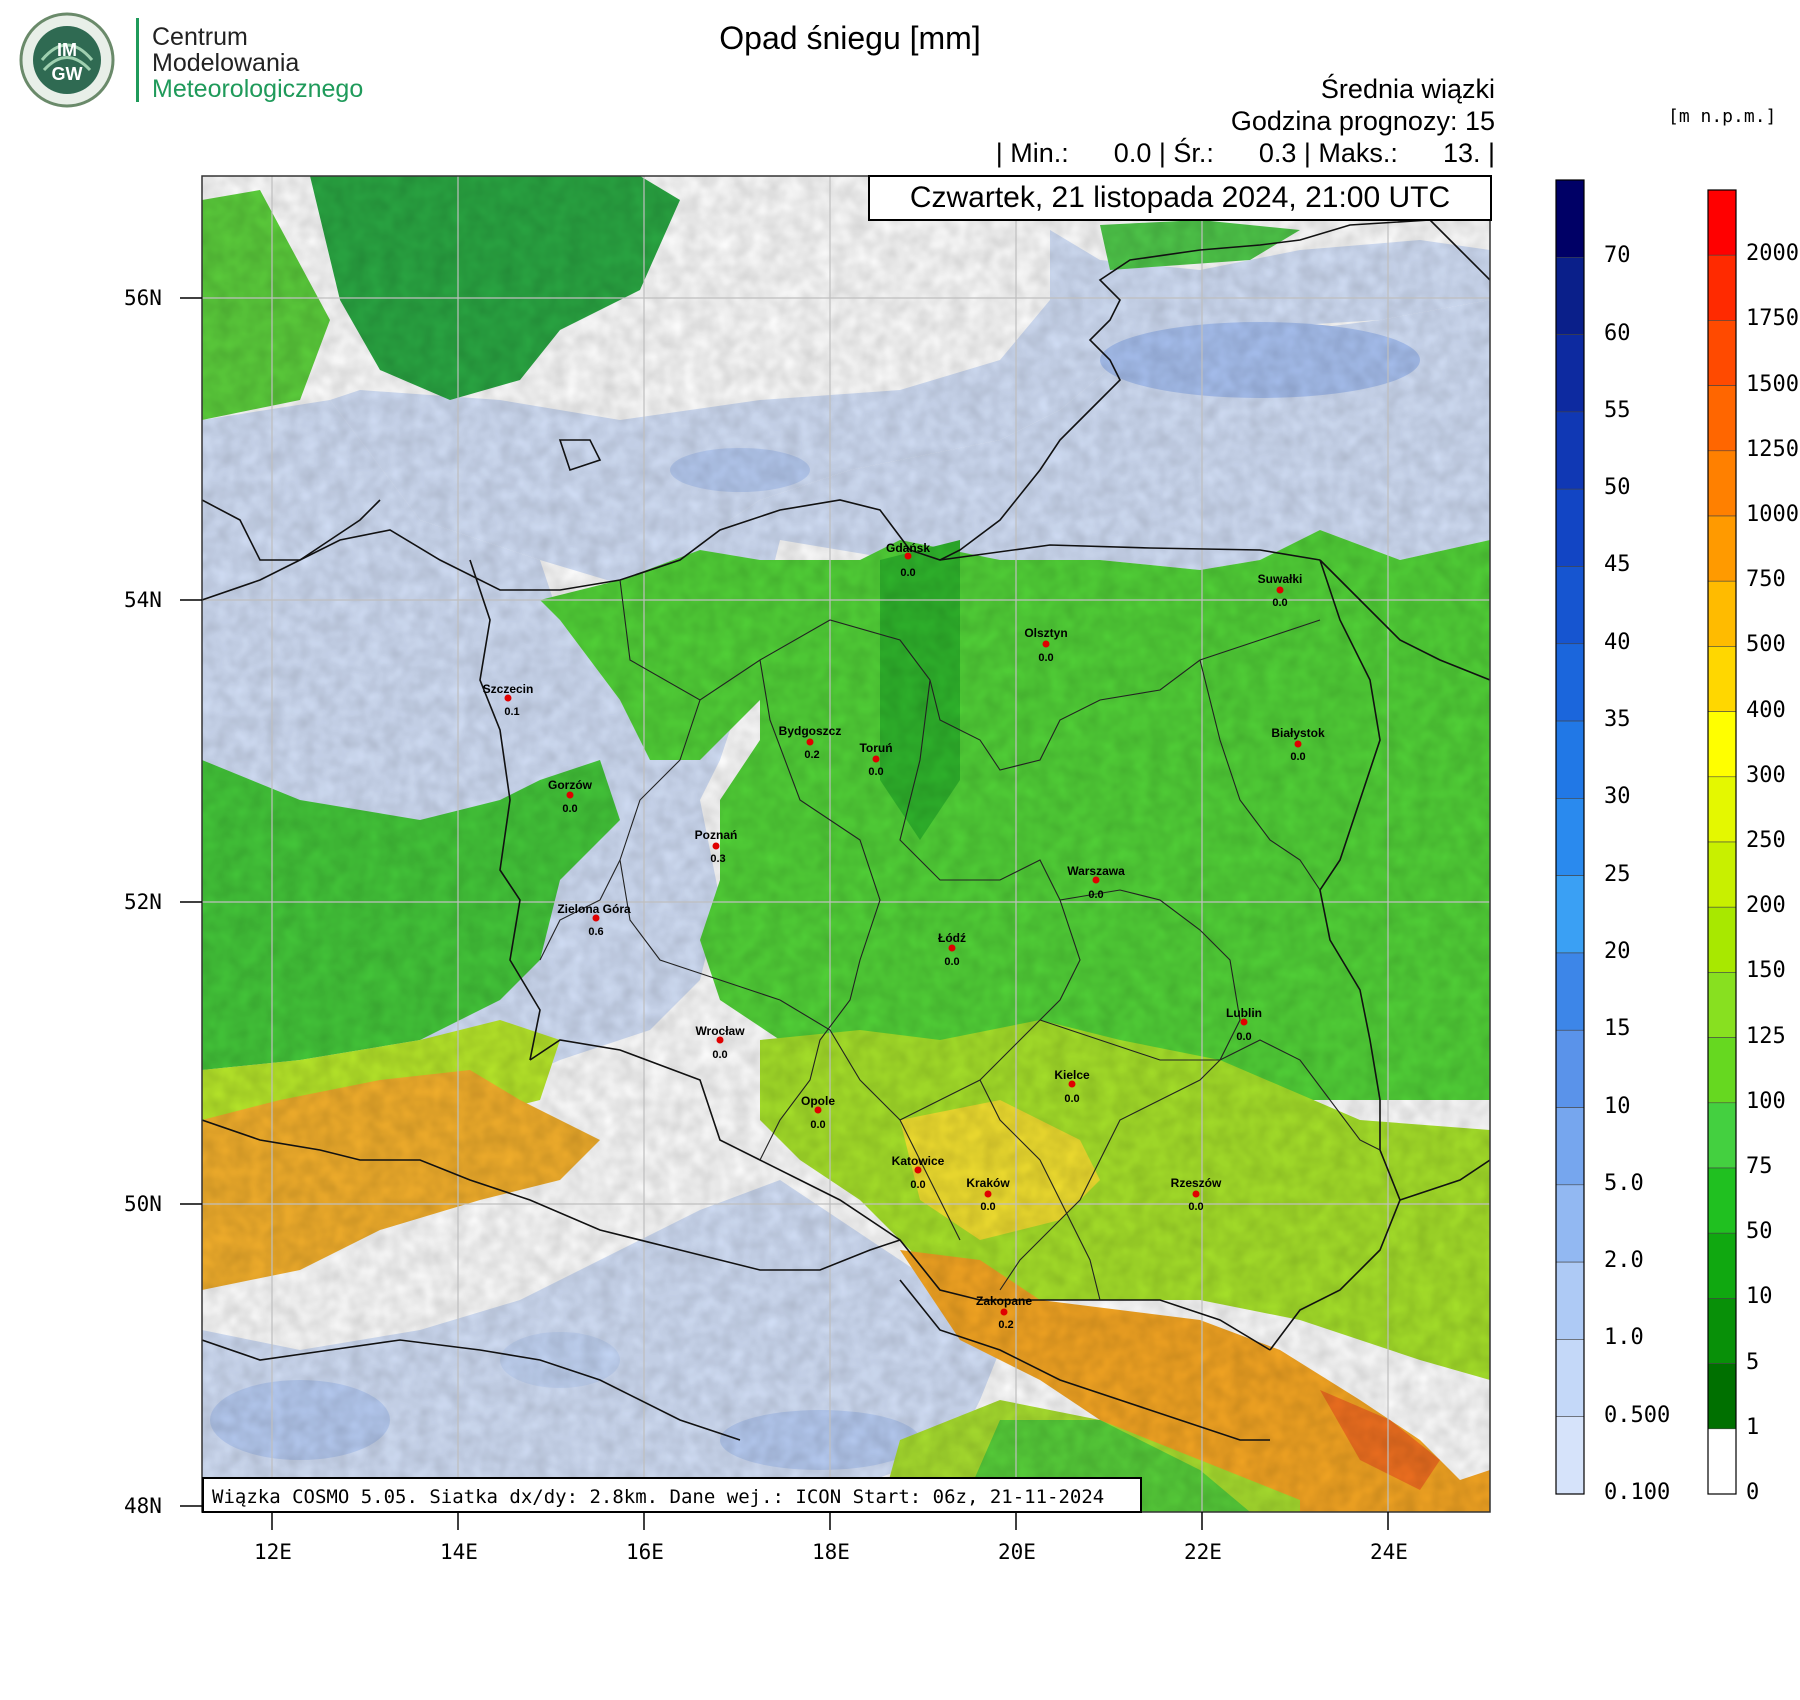  Describe the element at coordinates (988, 1194) in the screenshot. I see `city-marker-krakow` at that location.